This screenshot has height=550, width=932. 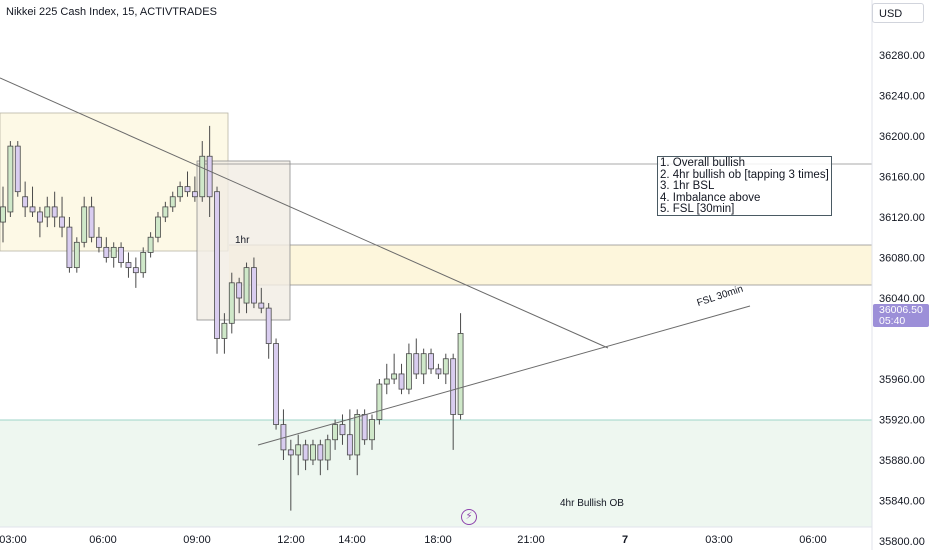 What do you see at coordinates (697, 209) in the screenshot?
I see `annotation-line: 5. FSL [30min]` at bounding box center [697, 209].